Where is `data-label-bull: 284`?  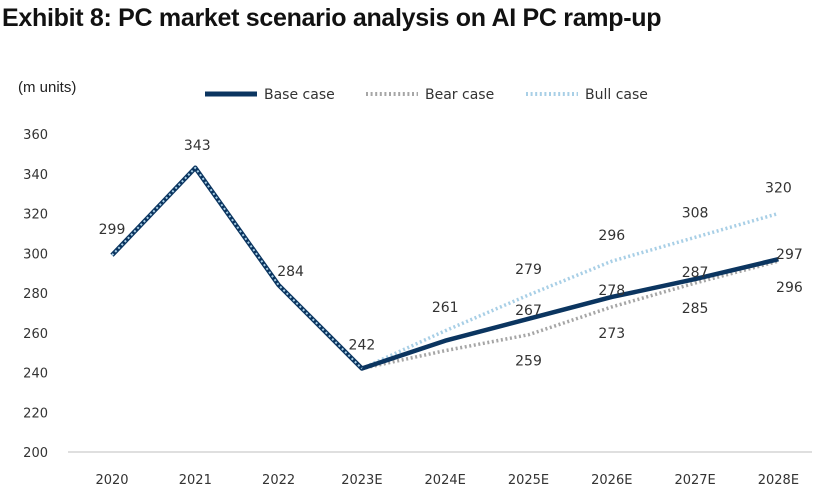
data-label-bull: 284 is located at coordinates (290, 272).